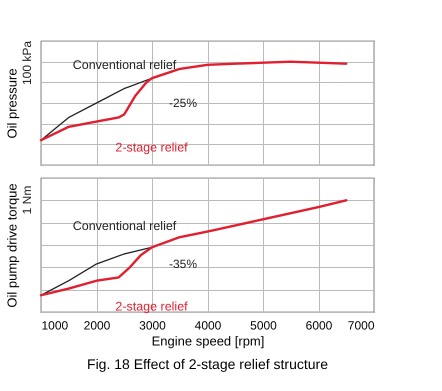 Image resolution: width=442 pixels, height=391 pixels. I want to click on x-tick-label: 3000, so click(152, 325).